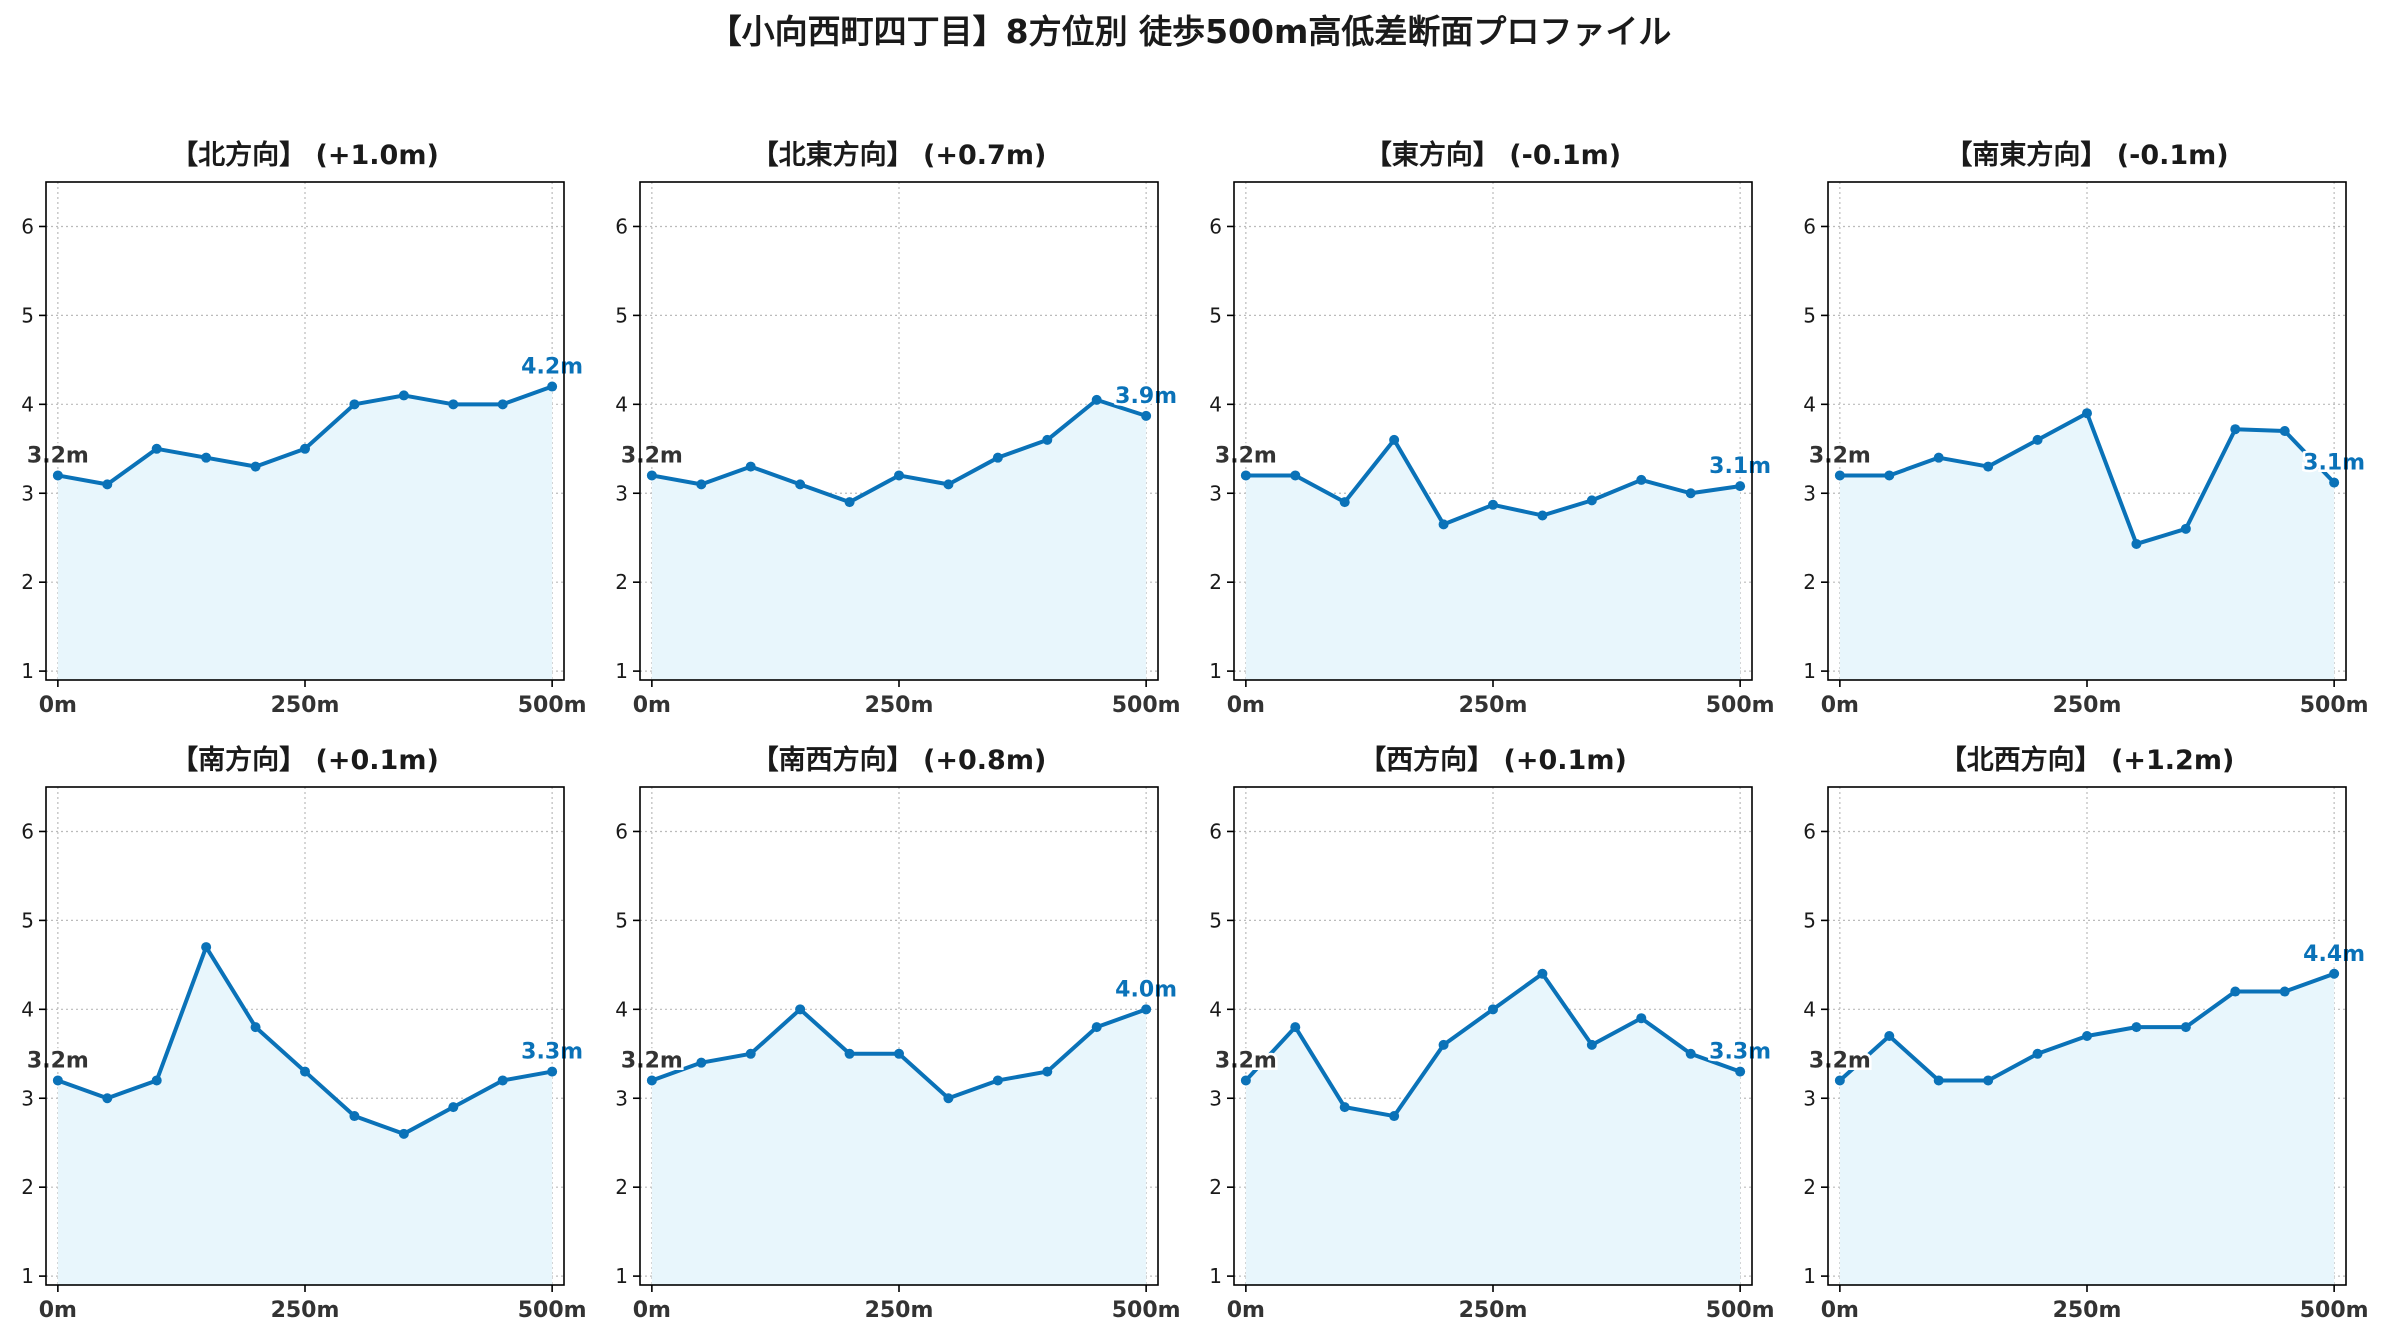  I want to click on chart-panel-3: 【東方向】 (-0.1m) 3.2m 3.1m 1 2 3 4 5 6 0m 250m 500m, so click(1491, 428).